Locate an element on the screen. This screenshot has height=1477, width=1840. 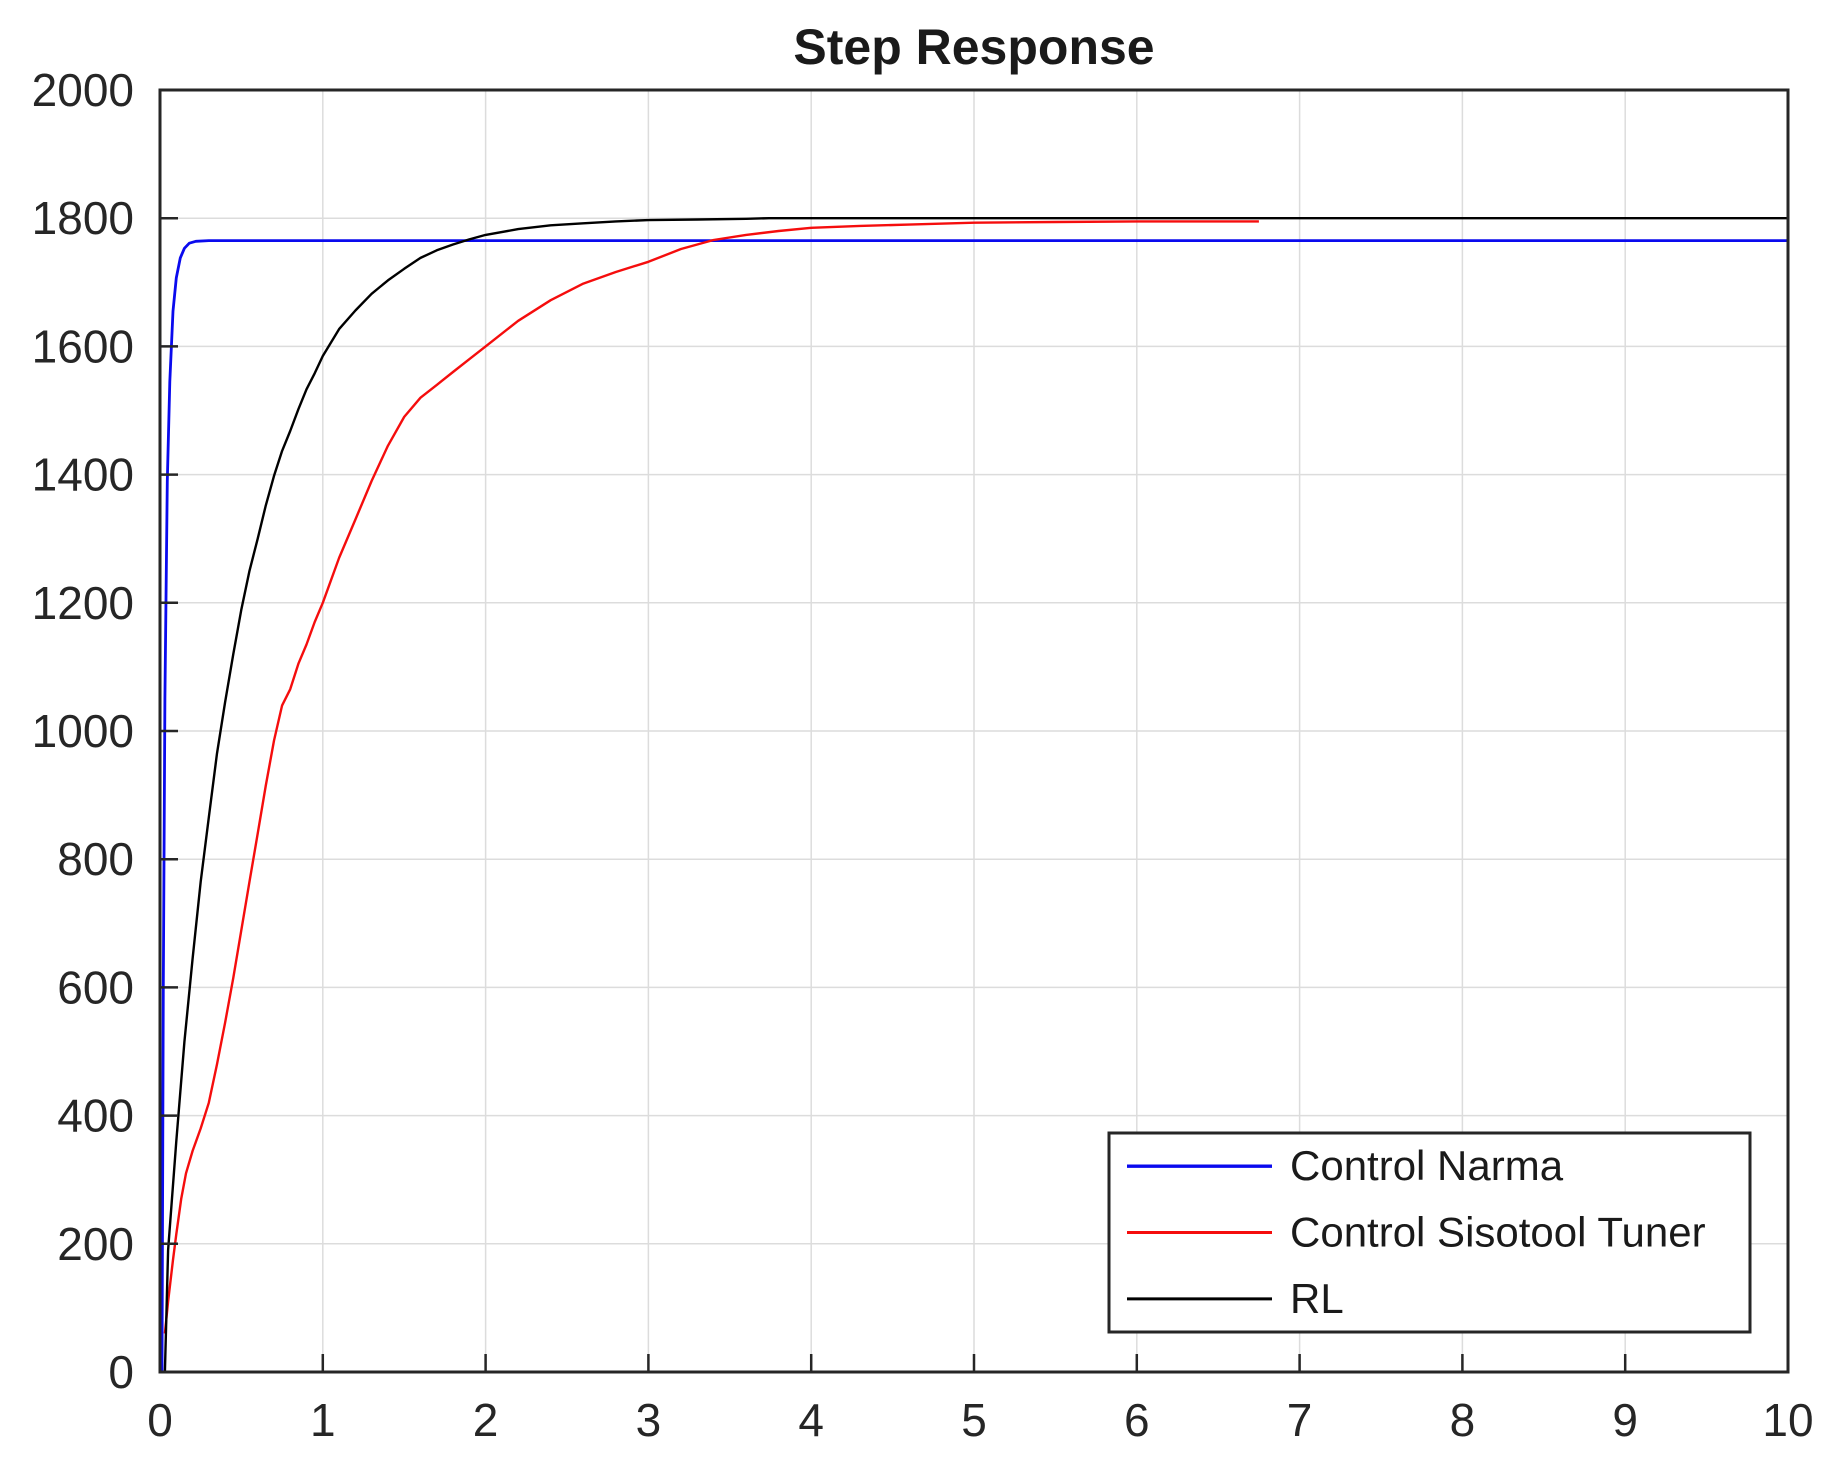
y-tick-label: 0 is located at coordinates (121, 1372).